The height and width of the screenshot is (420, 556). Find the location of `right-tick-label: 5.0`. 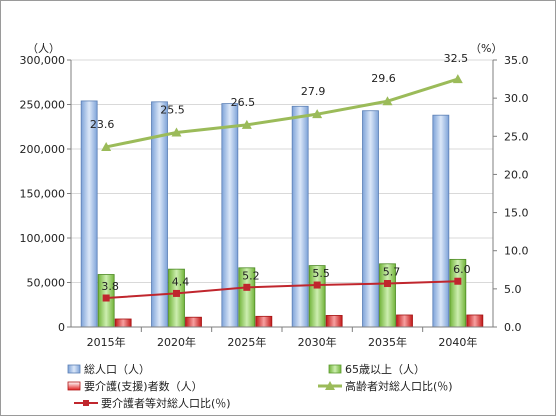

right-tick-label: 5.0 is located at coordinates (513, 289).